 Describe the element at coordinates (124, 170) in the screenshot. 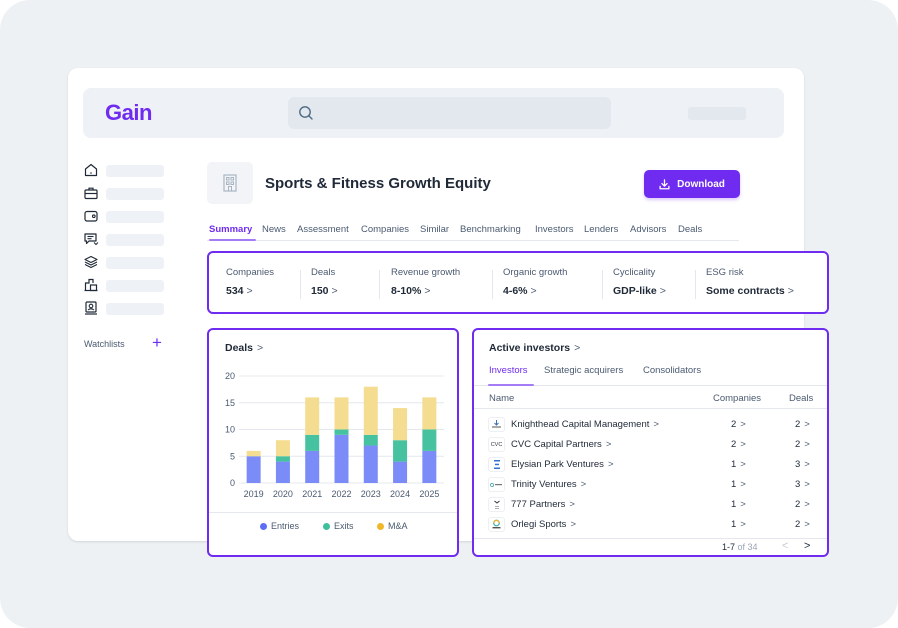

I see `sidebar-item-home` at that location.